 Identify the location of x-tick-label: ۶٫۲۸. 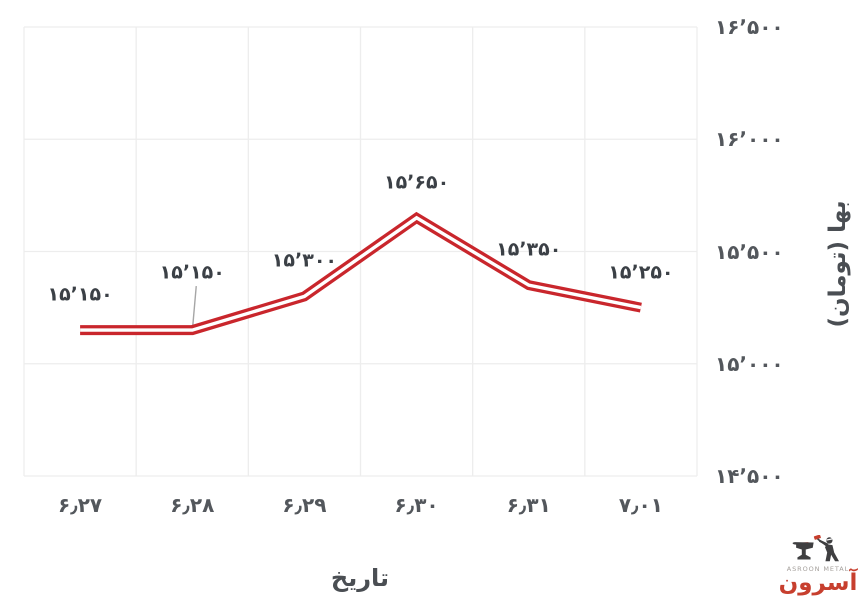
(192, 505).